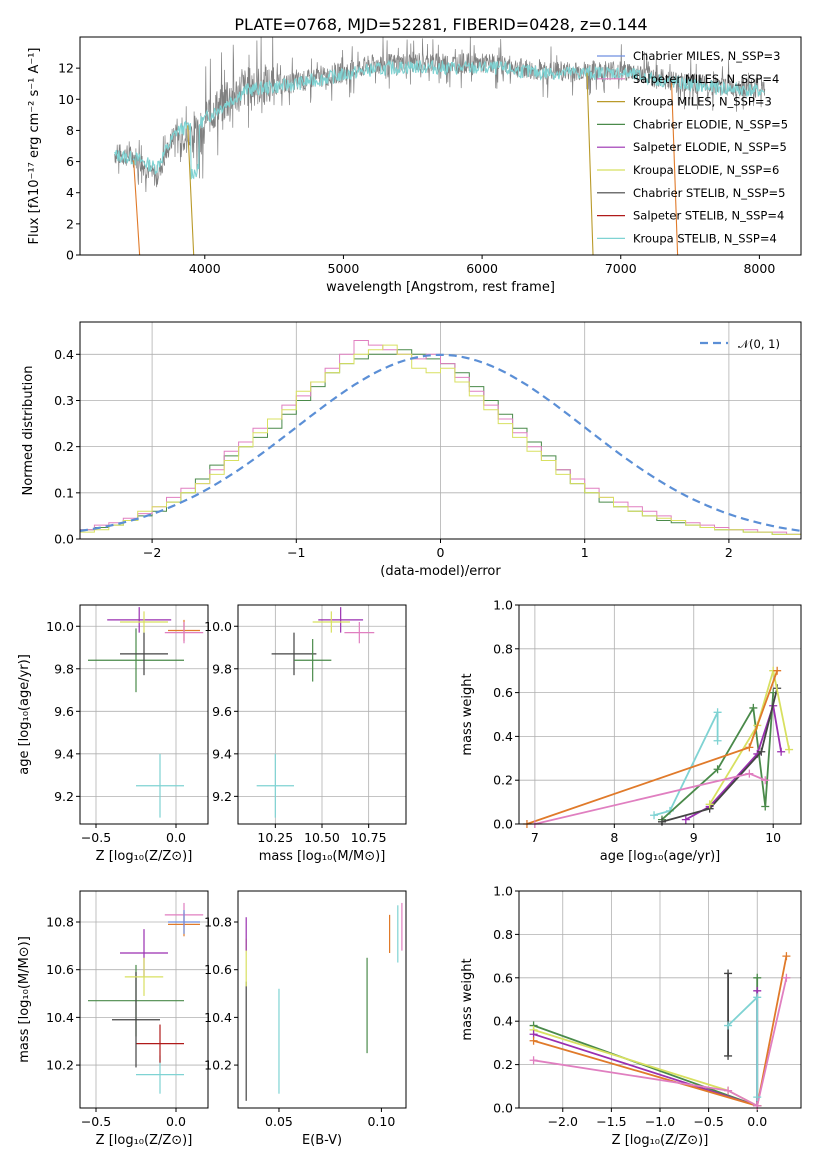  I want to click on mass-vs-Z-ytick-label: 10.2, so click(60, 1065).